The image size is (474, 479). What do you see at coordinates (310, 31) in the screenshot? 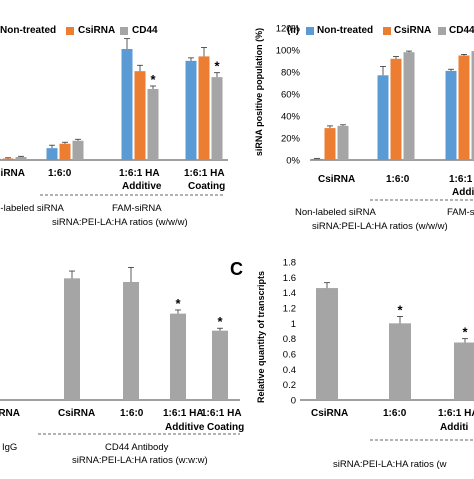
I see `legend-swatch-non-treated` at bounding box center [310, 31].